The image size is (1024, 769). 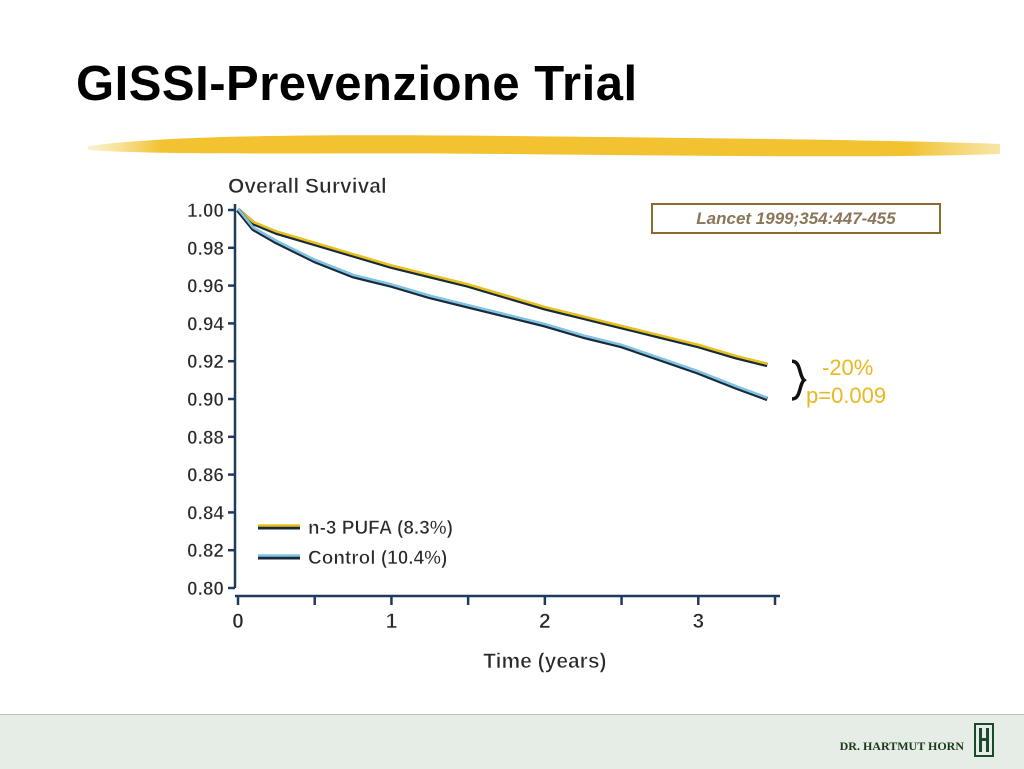 What do you see at coordinates (205, 362) in the screenshot?
I see `y-tick-label: 0.92` at bounding box center [205, 362].